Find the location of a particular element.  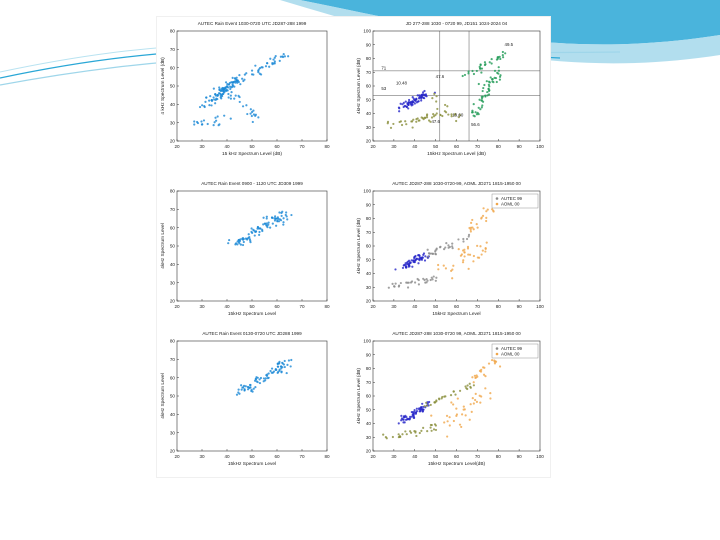

x-axis-label: 15kHz Spectrum Level is located at coordinates (252, 464).